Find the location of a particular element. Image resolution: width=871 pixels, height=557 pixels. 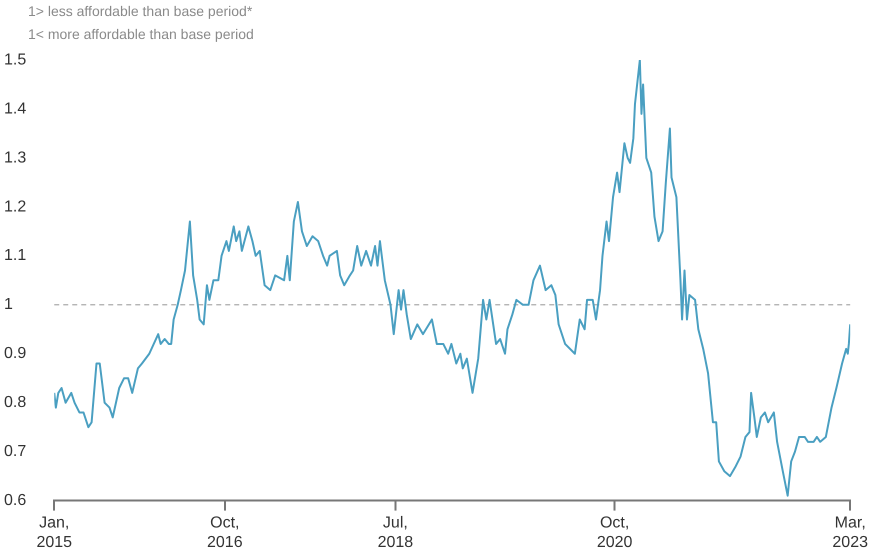

x-tick-label: Oct, 2016 is located at coordinates (225, 532).